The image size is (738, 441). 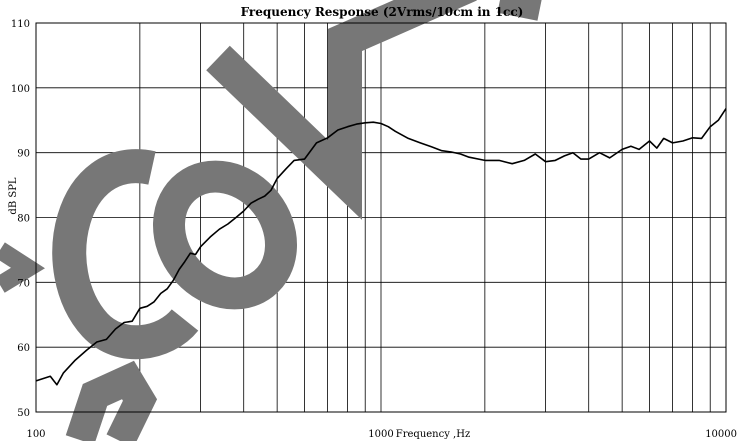 What do you see at coordinates (23, 154) in the screenshot?
I see `y-tick-label: 90` at bounding box center [23, 154].